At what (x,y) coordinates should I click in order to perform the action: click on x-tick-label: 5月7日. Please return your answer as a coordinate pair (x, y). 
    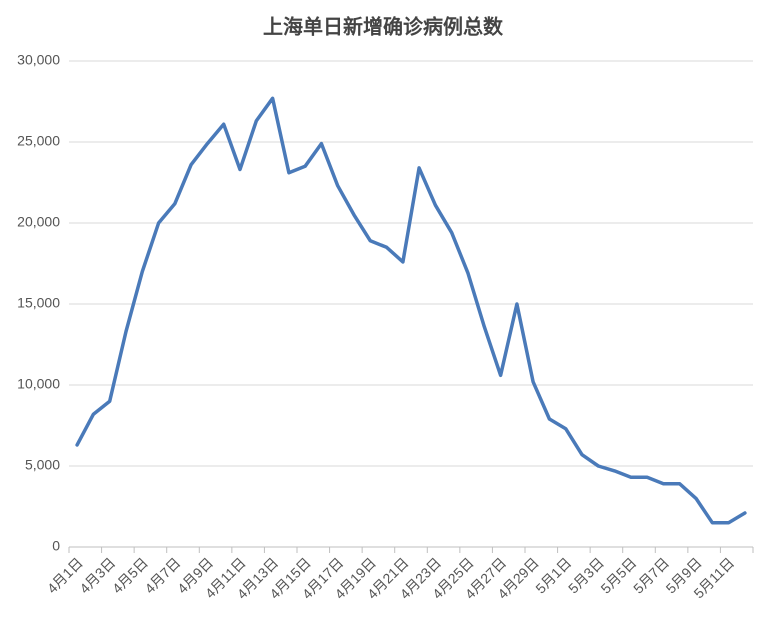
    Looking at the image, I should click on (651, 575).